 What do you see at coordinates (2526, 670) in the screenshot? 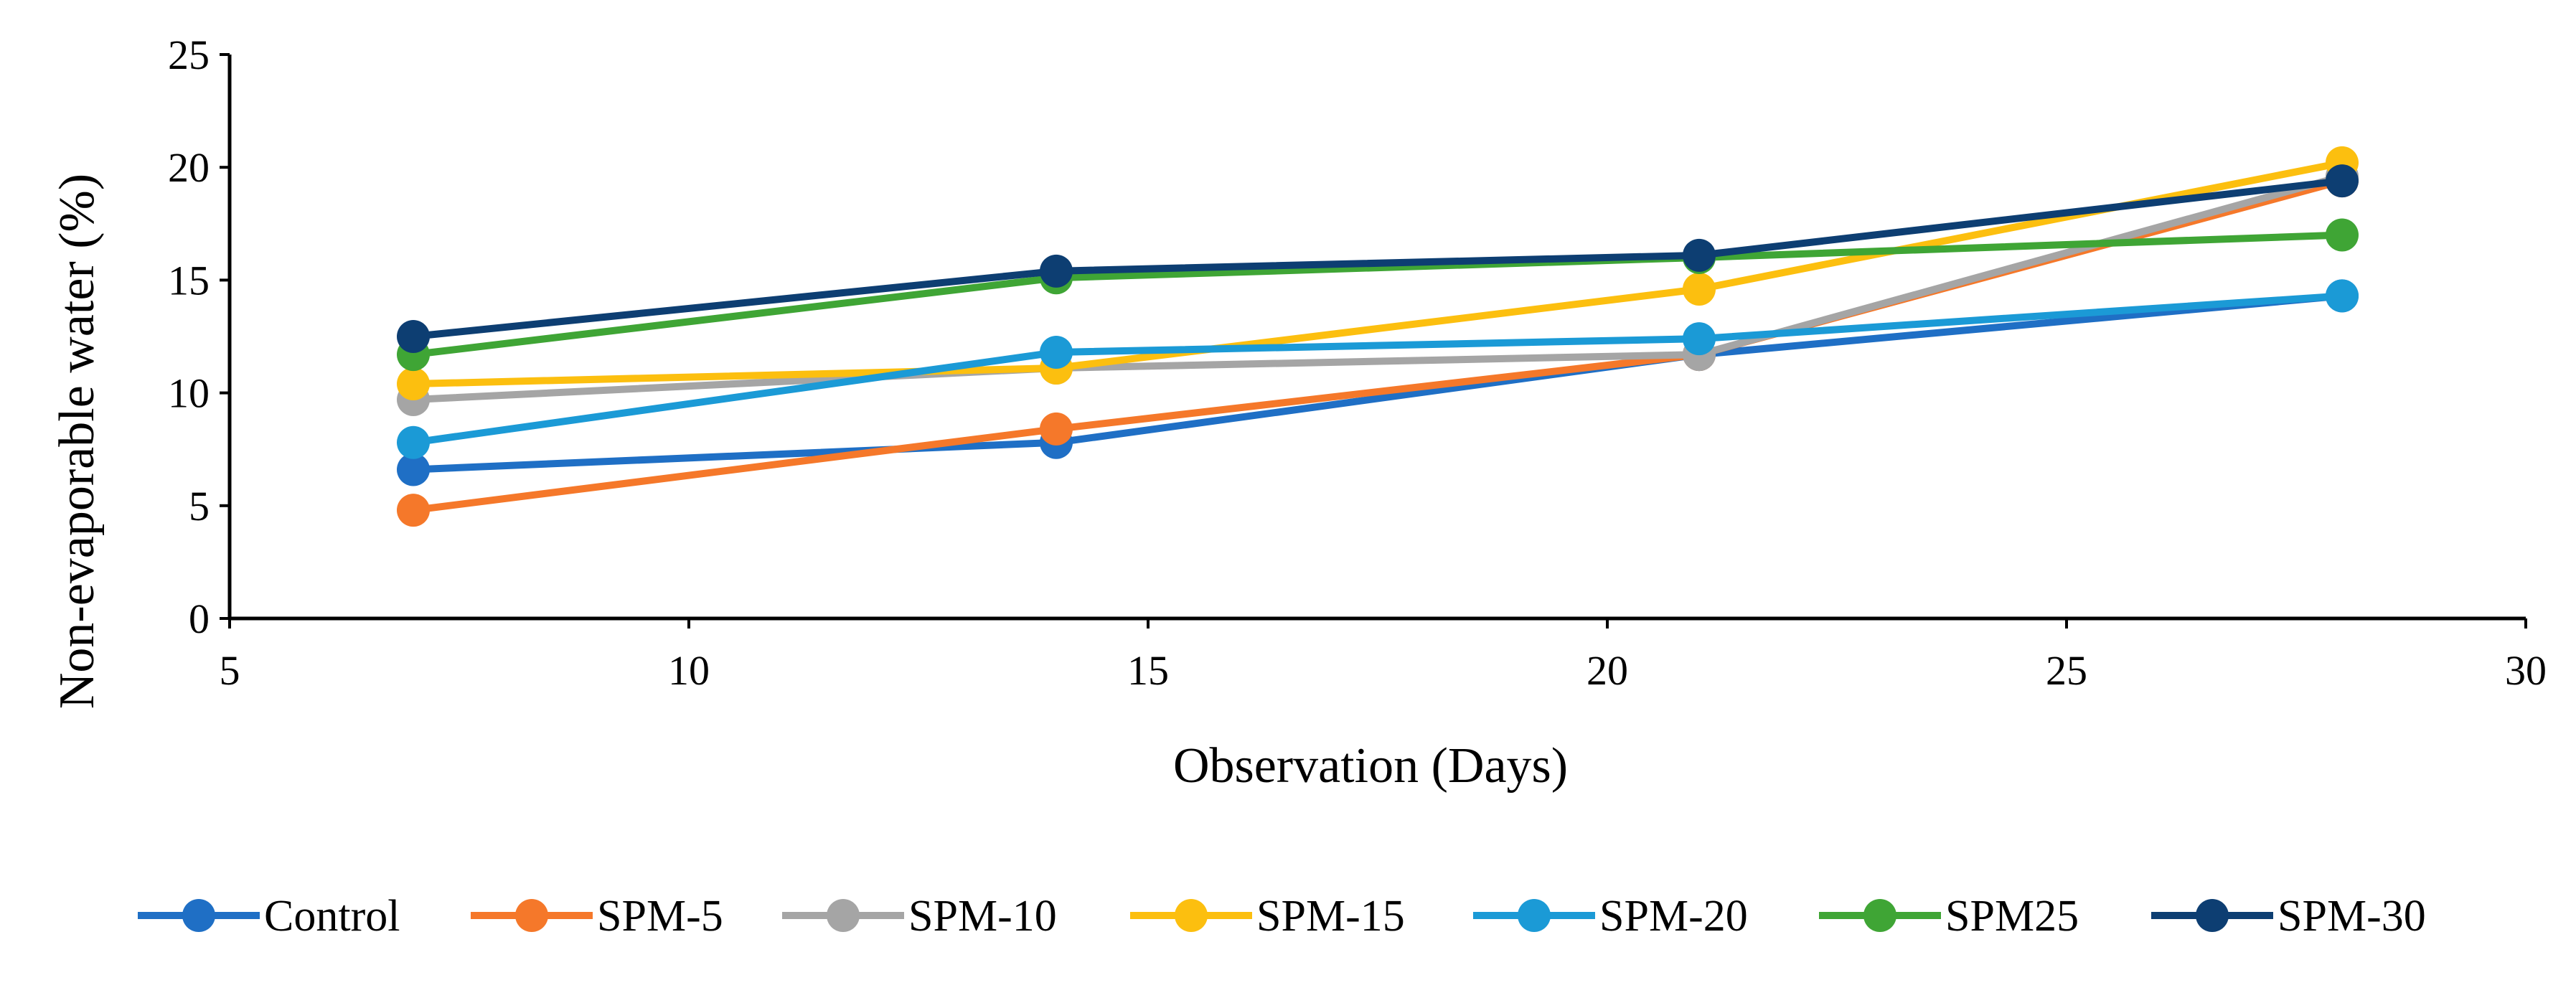
I see `x-tick-label: 30` at bounding box center [2526, 670].